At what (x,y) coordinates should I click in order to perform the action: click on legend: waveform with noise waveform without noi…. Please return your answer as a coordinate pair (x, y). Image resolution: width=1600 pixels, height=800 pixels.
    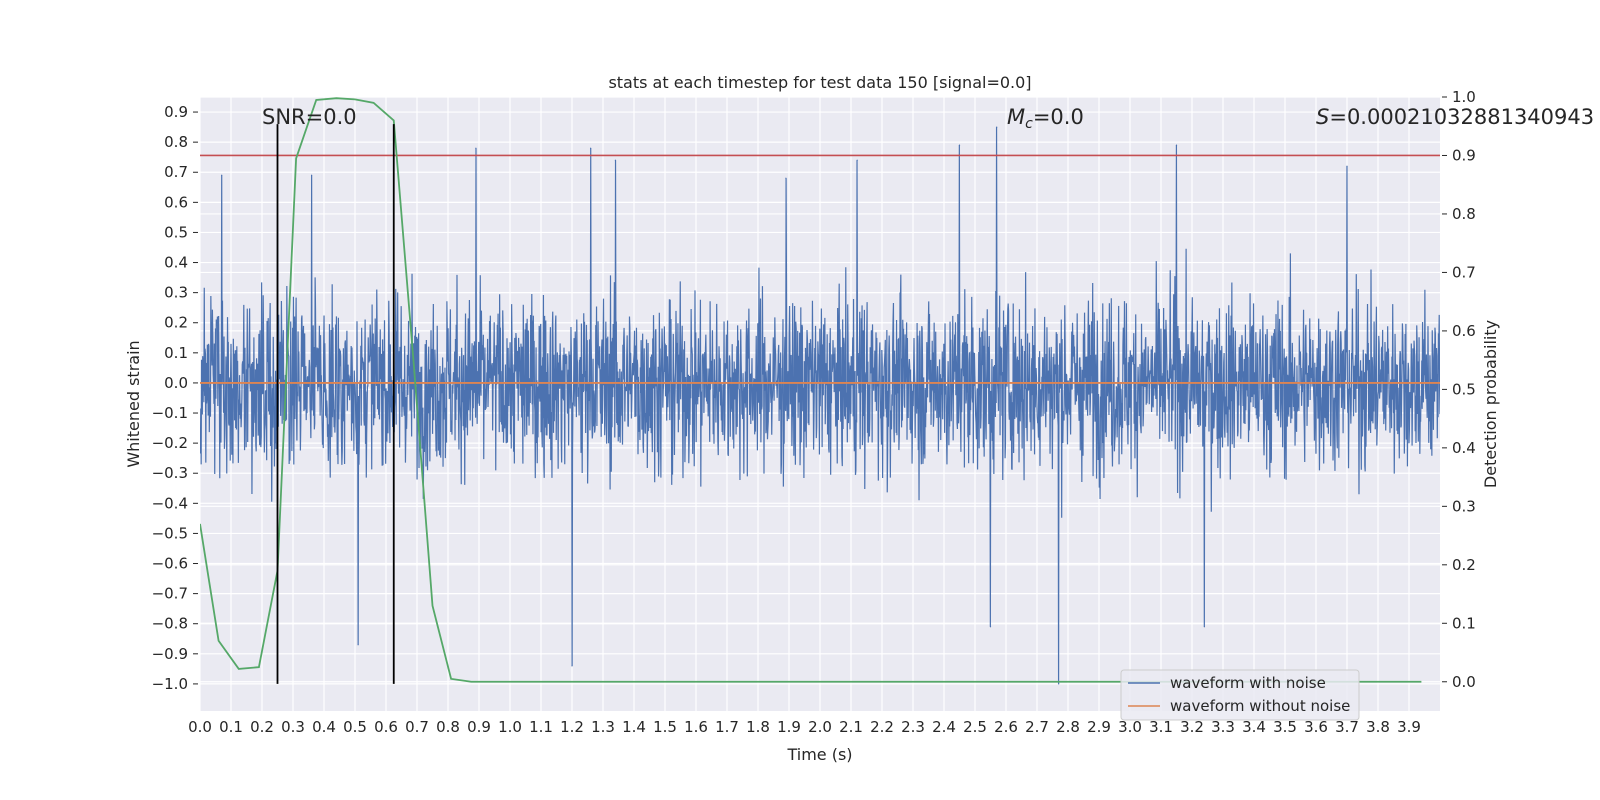
    Looking at the image, I should click on (1240, 695).